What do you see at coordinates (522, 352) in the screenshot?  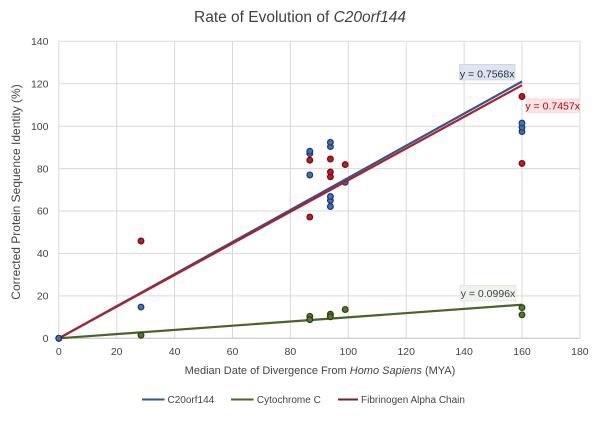 I see `svg-text: 160` at bounding box center [522, 352].